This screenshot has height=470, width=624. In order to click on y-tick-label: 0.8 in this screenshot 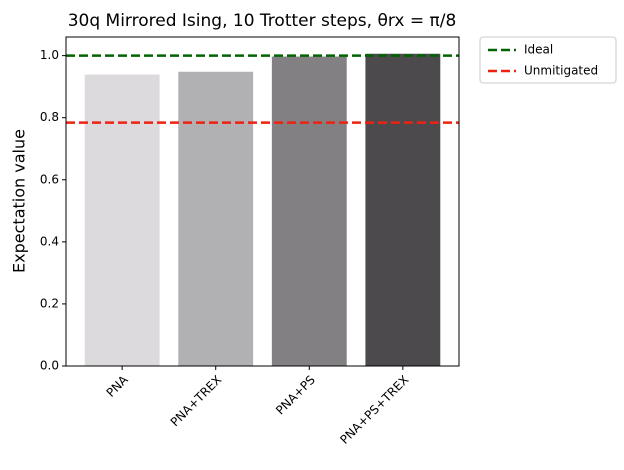, I will do `click(49, 117)`.